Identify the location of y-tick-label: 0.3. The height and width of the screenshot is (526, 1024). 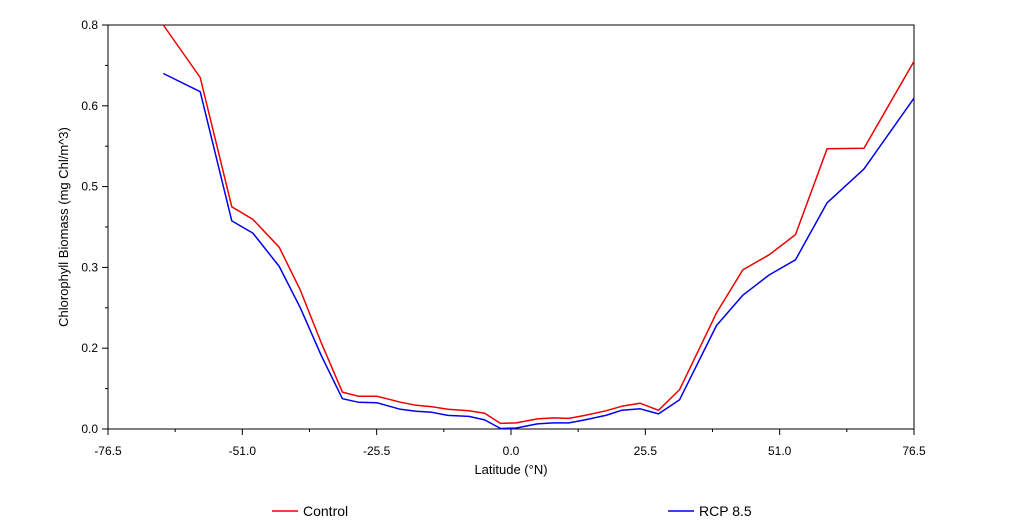
(89, 267).